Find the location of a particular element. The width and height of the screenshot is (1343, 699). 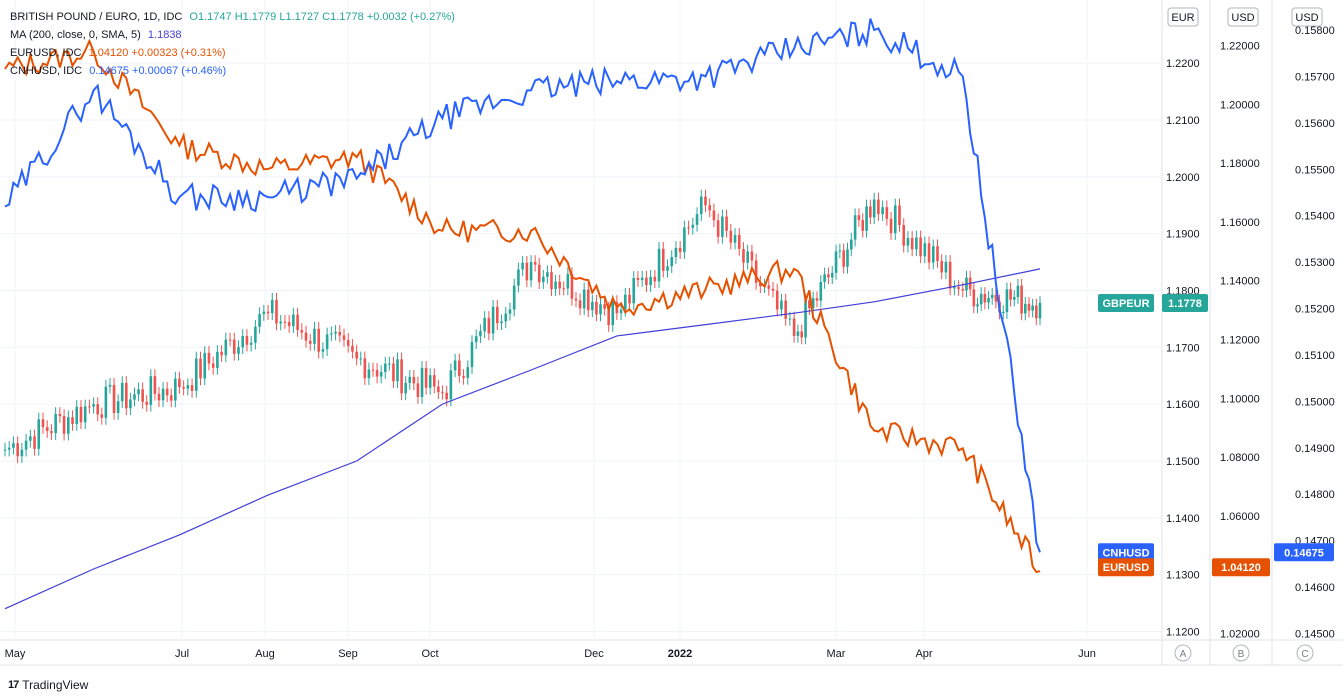

axis-b-tick-label: 1.16000 is located at coordinates (1240, 223).